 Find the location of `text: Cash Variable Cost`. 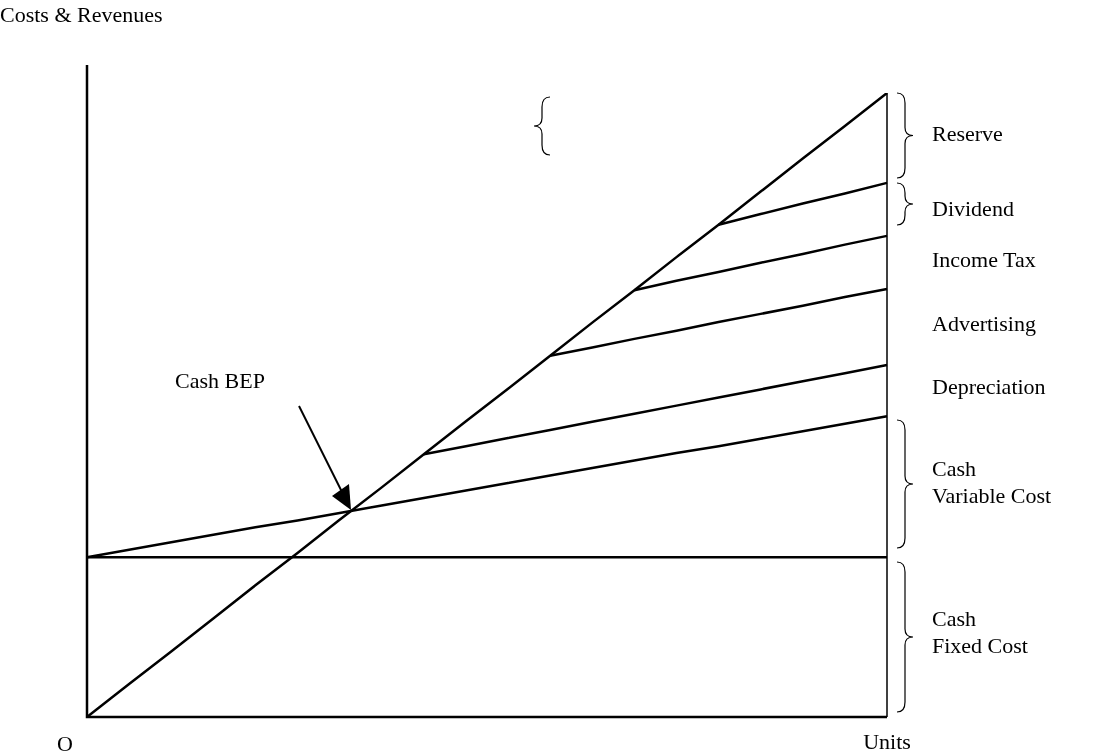

text: Cash Variable Cost is located at coordinates (992, 482).